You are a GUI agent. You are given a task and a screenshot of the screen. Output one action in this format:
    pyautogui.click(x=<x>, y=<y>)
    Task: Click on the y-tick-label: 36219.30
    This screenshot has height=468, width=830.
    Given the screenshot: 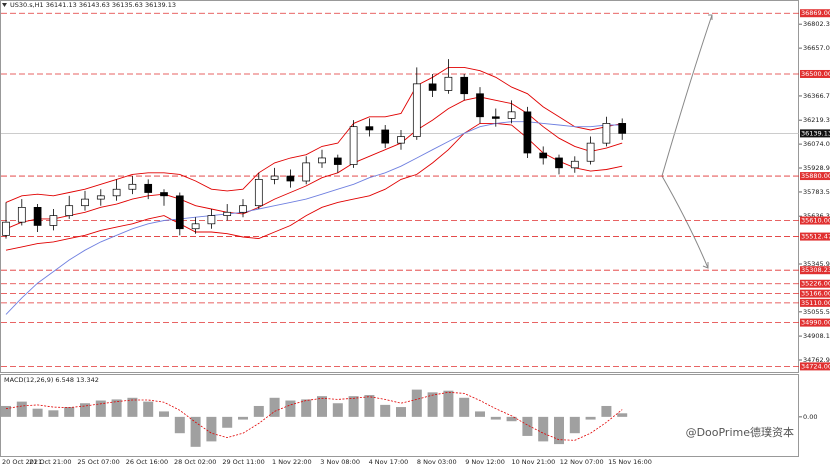 What is the action you would take?
    pyautogui.click(x=816, y=120)
    